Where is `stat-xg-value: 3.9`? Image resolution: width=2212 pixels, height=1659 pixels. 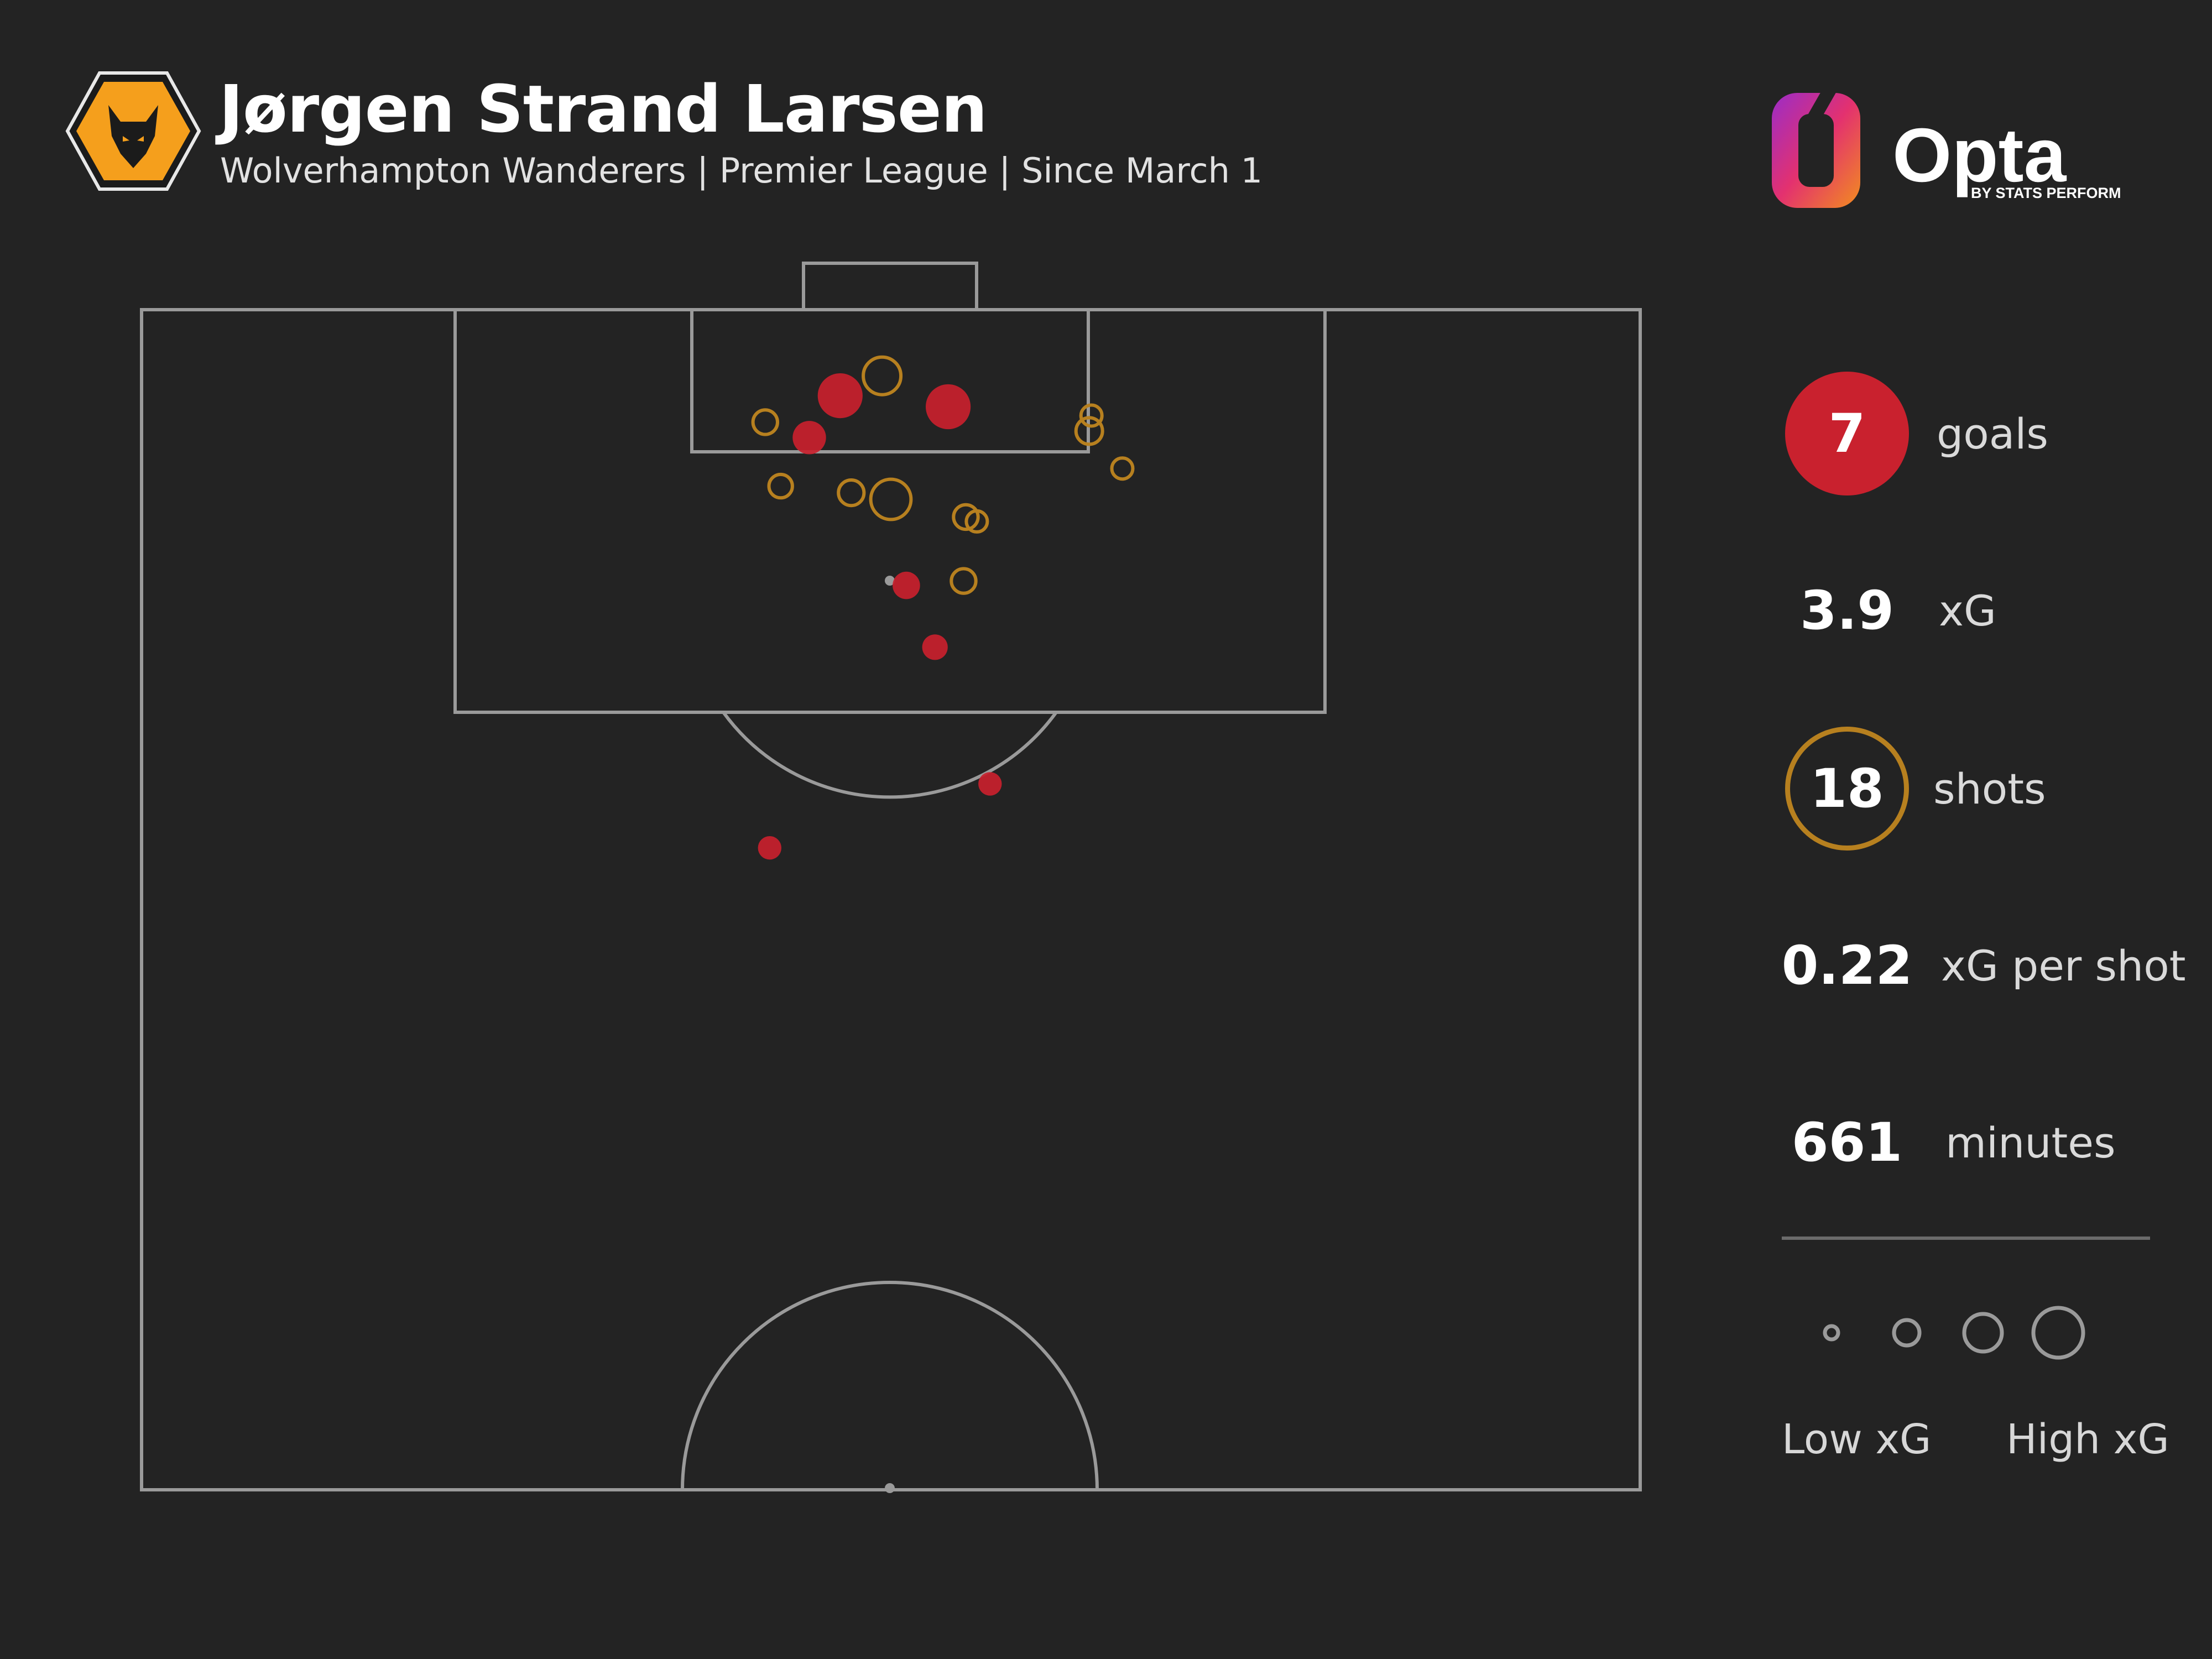
stat-xg-value: 3.9 is located at coordinates (1847, 611).